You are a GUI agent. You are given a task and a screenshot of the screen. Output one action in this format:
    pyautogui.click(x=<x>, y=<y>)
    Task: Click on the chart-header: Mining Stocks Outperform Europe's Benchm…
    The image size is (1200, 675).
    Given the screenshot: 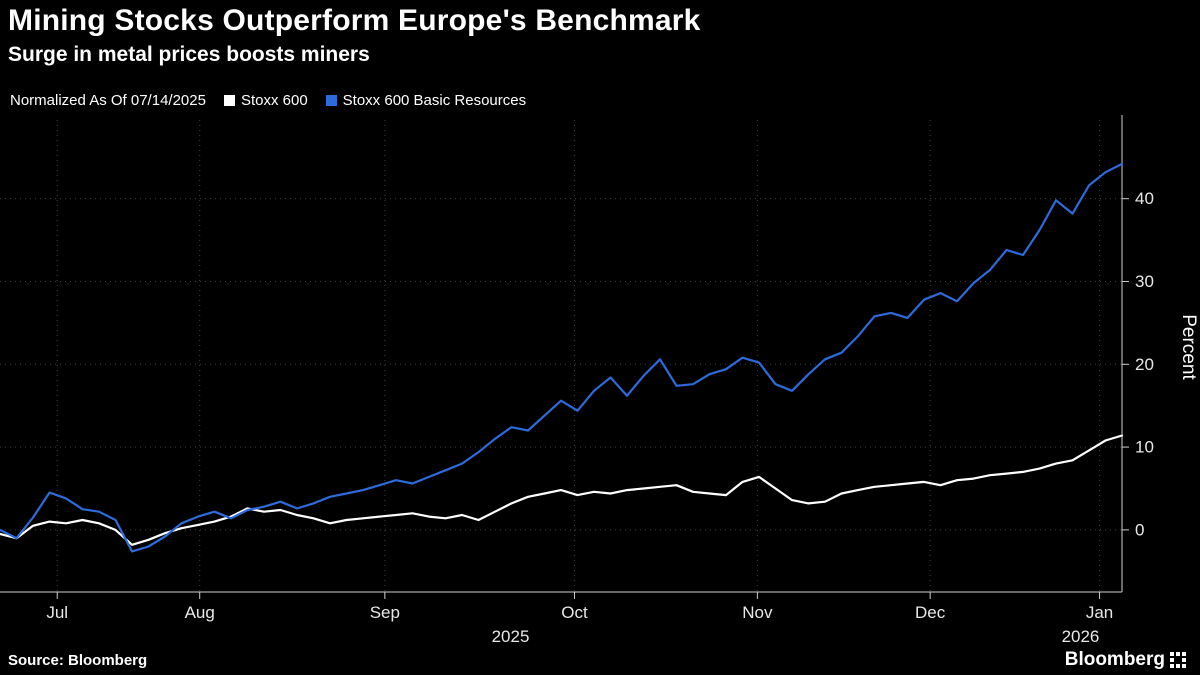 What is the action you would take?
    pyautogui.click(x=600, y=35)
    